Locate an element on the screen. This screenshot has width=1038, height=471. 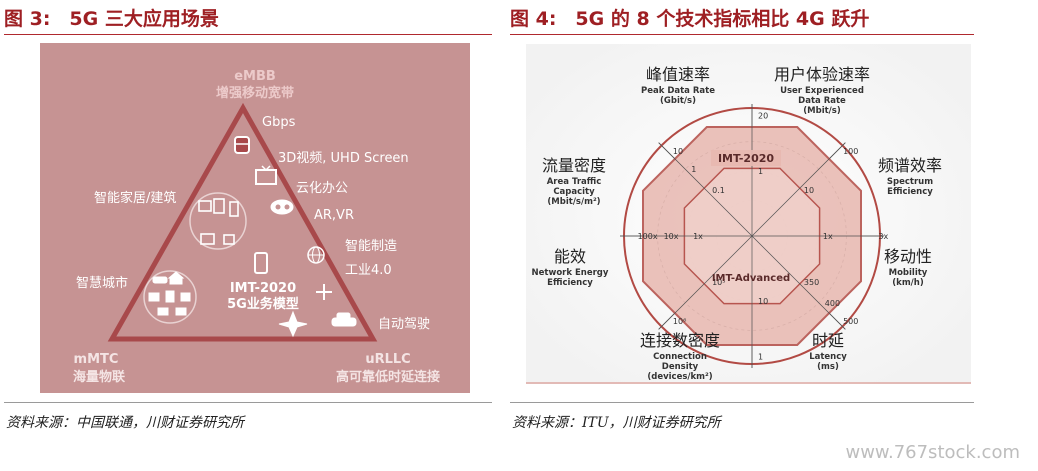
center-label-1: IMT-2020 is located at coordinates (263, 288).